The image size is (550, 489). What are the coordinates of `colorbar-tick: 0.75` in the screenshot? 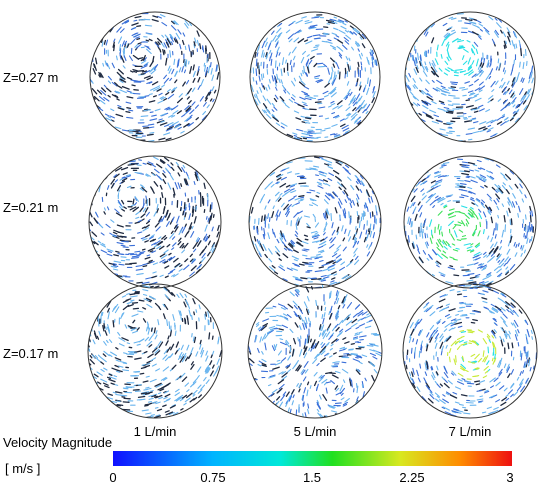 It's located at (213, 477).